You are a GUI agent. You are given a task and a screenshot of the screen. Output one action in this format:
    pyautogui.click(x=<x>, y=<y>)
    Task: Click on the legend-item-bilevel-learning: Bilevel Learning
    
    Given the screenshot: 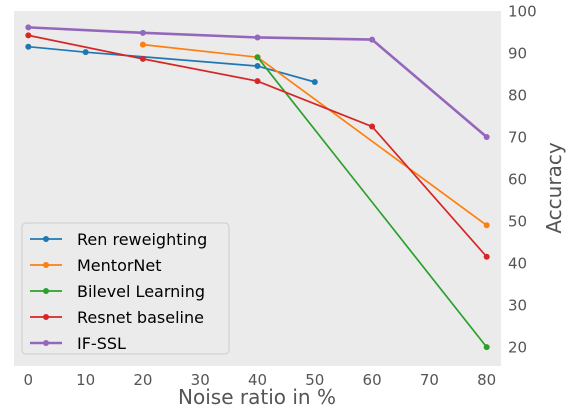 What is the action you would take?
    pyautogui.click(x=117, y=291)
    